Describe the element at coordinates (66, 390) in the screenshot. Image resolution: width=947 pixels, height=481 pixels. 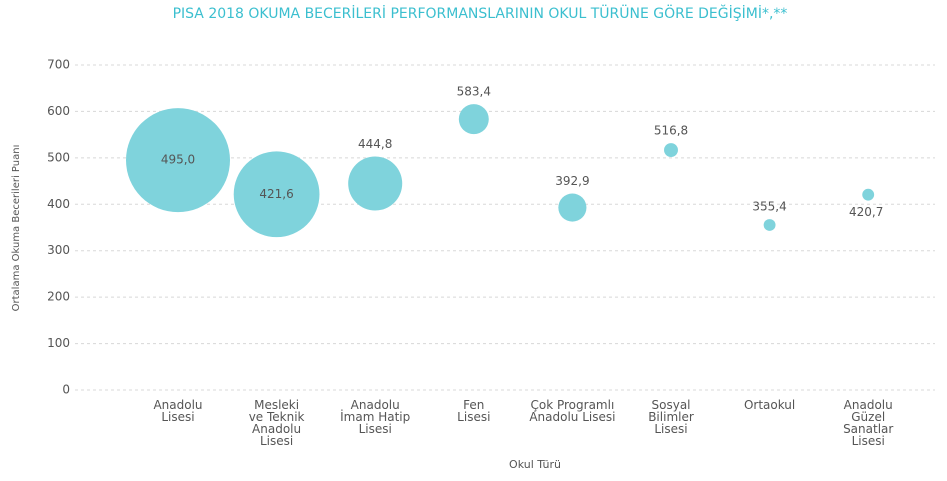
I see `y-tick-label: 0` at that location.